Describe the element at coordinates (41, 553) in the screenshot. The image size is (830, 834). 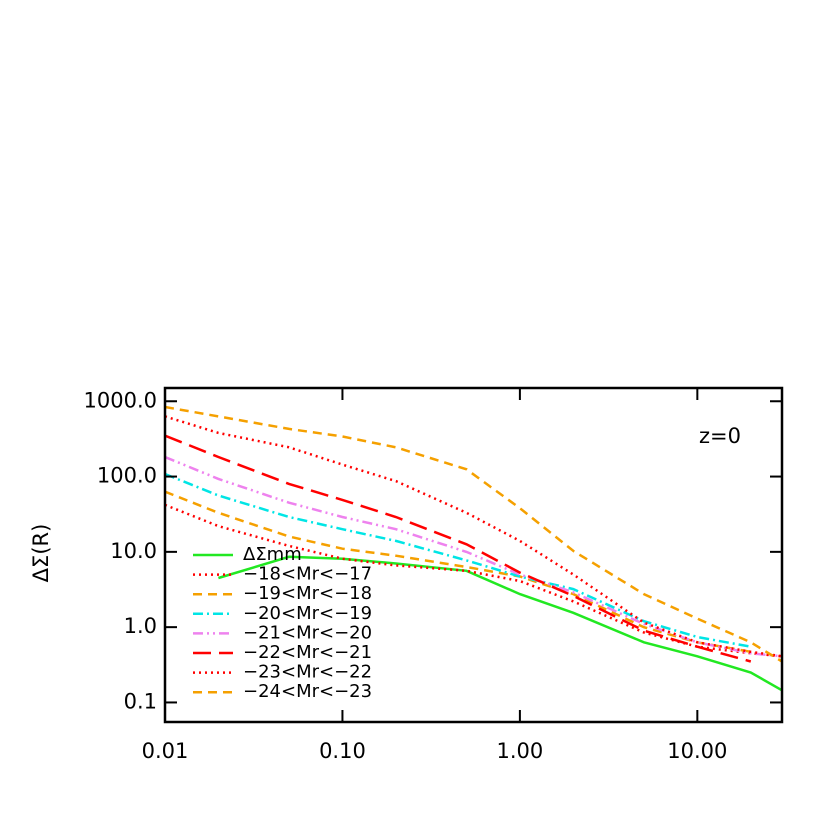
I see `y-axis-label: ΔΣ(R)` at that location.